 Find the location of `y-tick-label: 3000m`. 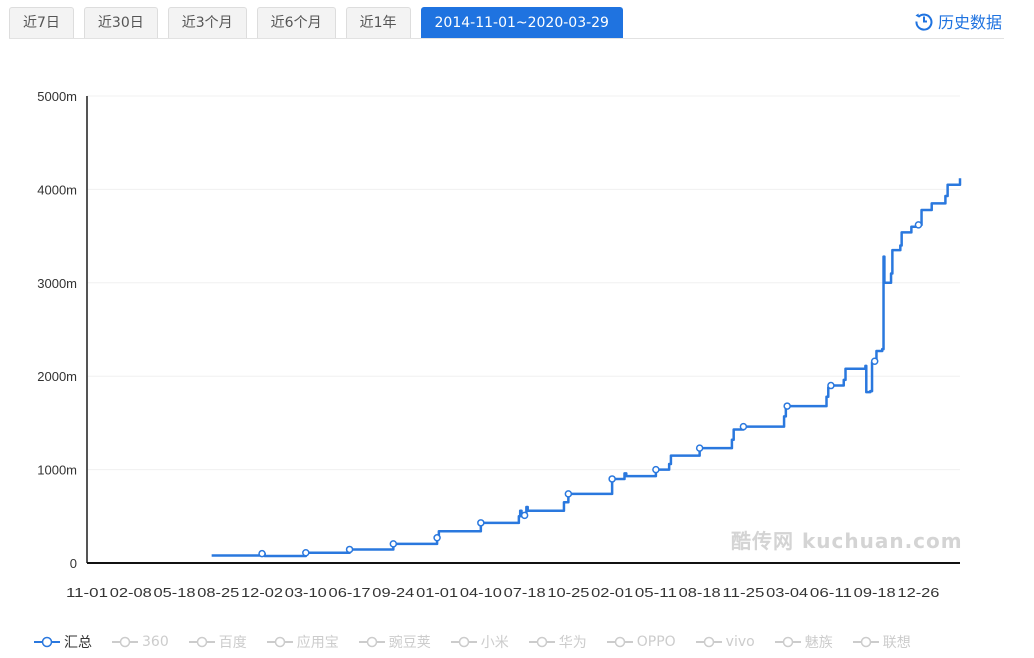

y-tick-label: 3000m is located at coordinates (57, 283).